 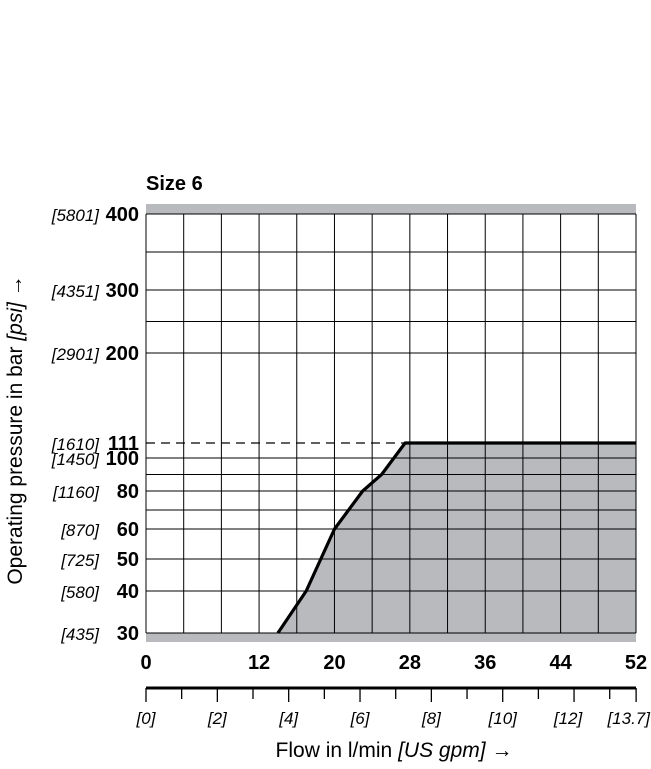 I want to click on gpm-tick-label: [2], so click(x=217, y=718).